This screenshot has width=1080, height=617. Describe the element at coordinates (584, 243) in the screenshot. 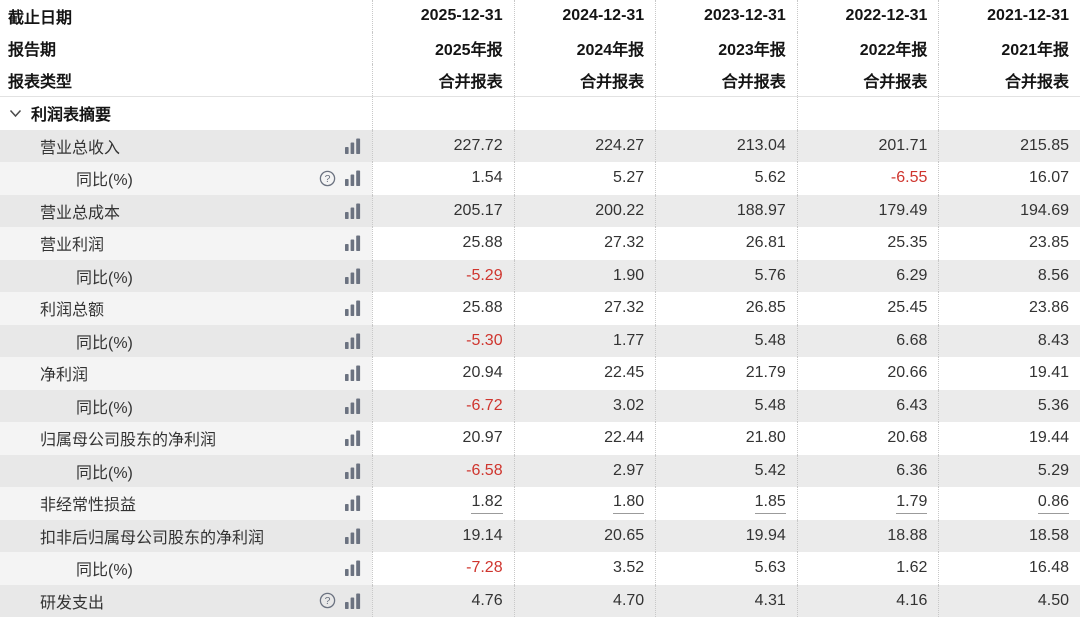

I see `value-cell: 27.32` at that location.